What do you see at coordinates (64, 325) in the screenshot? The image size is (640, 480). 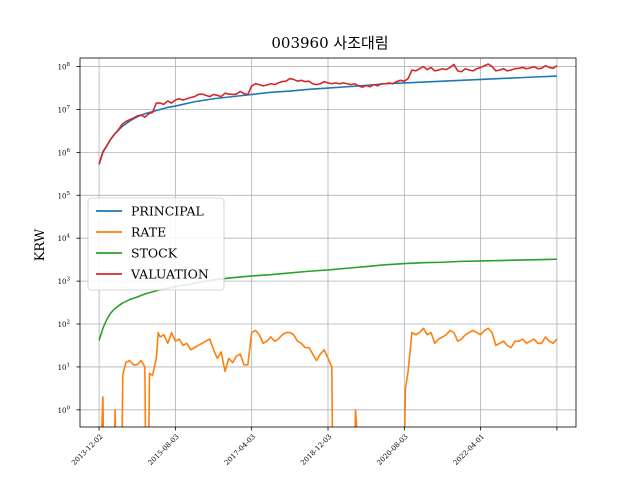 I see `y-tick-label: 10²` at bounding box center [64, 325].